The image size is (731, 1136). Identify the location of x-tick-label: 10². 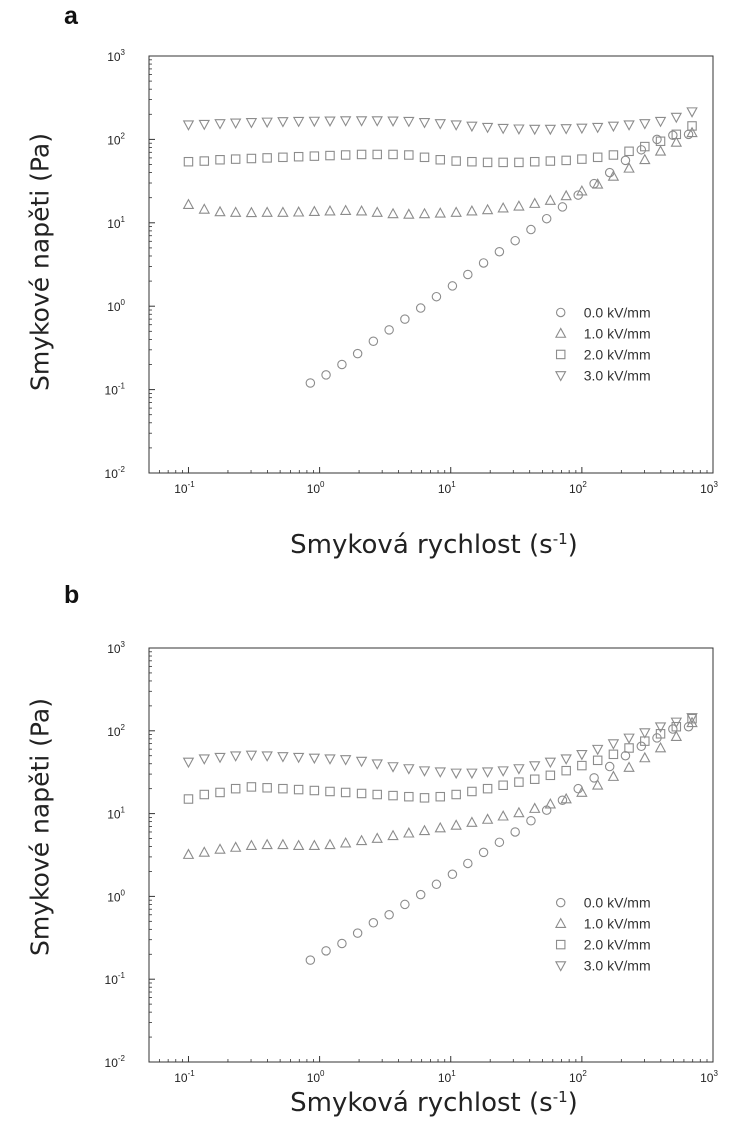
(578, 488).